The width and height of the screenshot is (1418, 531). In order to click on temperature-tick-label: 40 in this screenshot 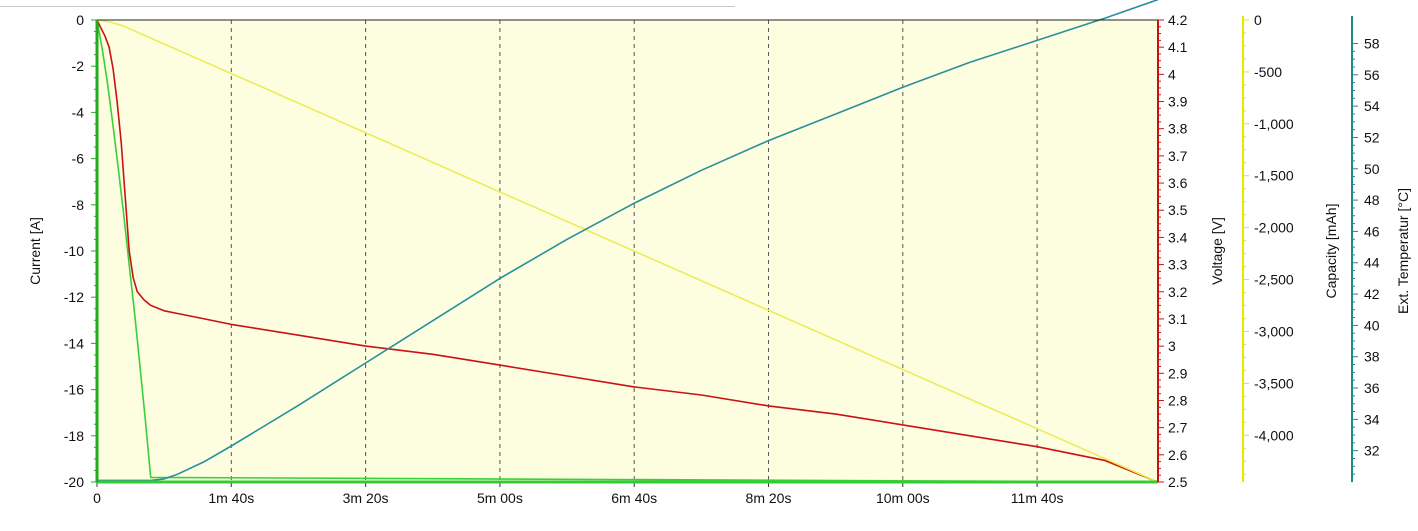, I will do `click(1372, 325)`.